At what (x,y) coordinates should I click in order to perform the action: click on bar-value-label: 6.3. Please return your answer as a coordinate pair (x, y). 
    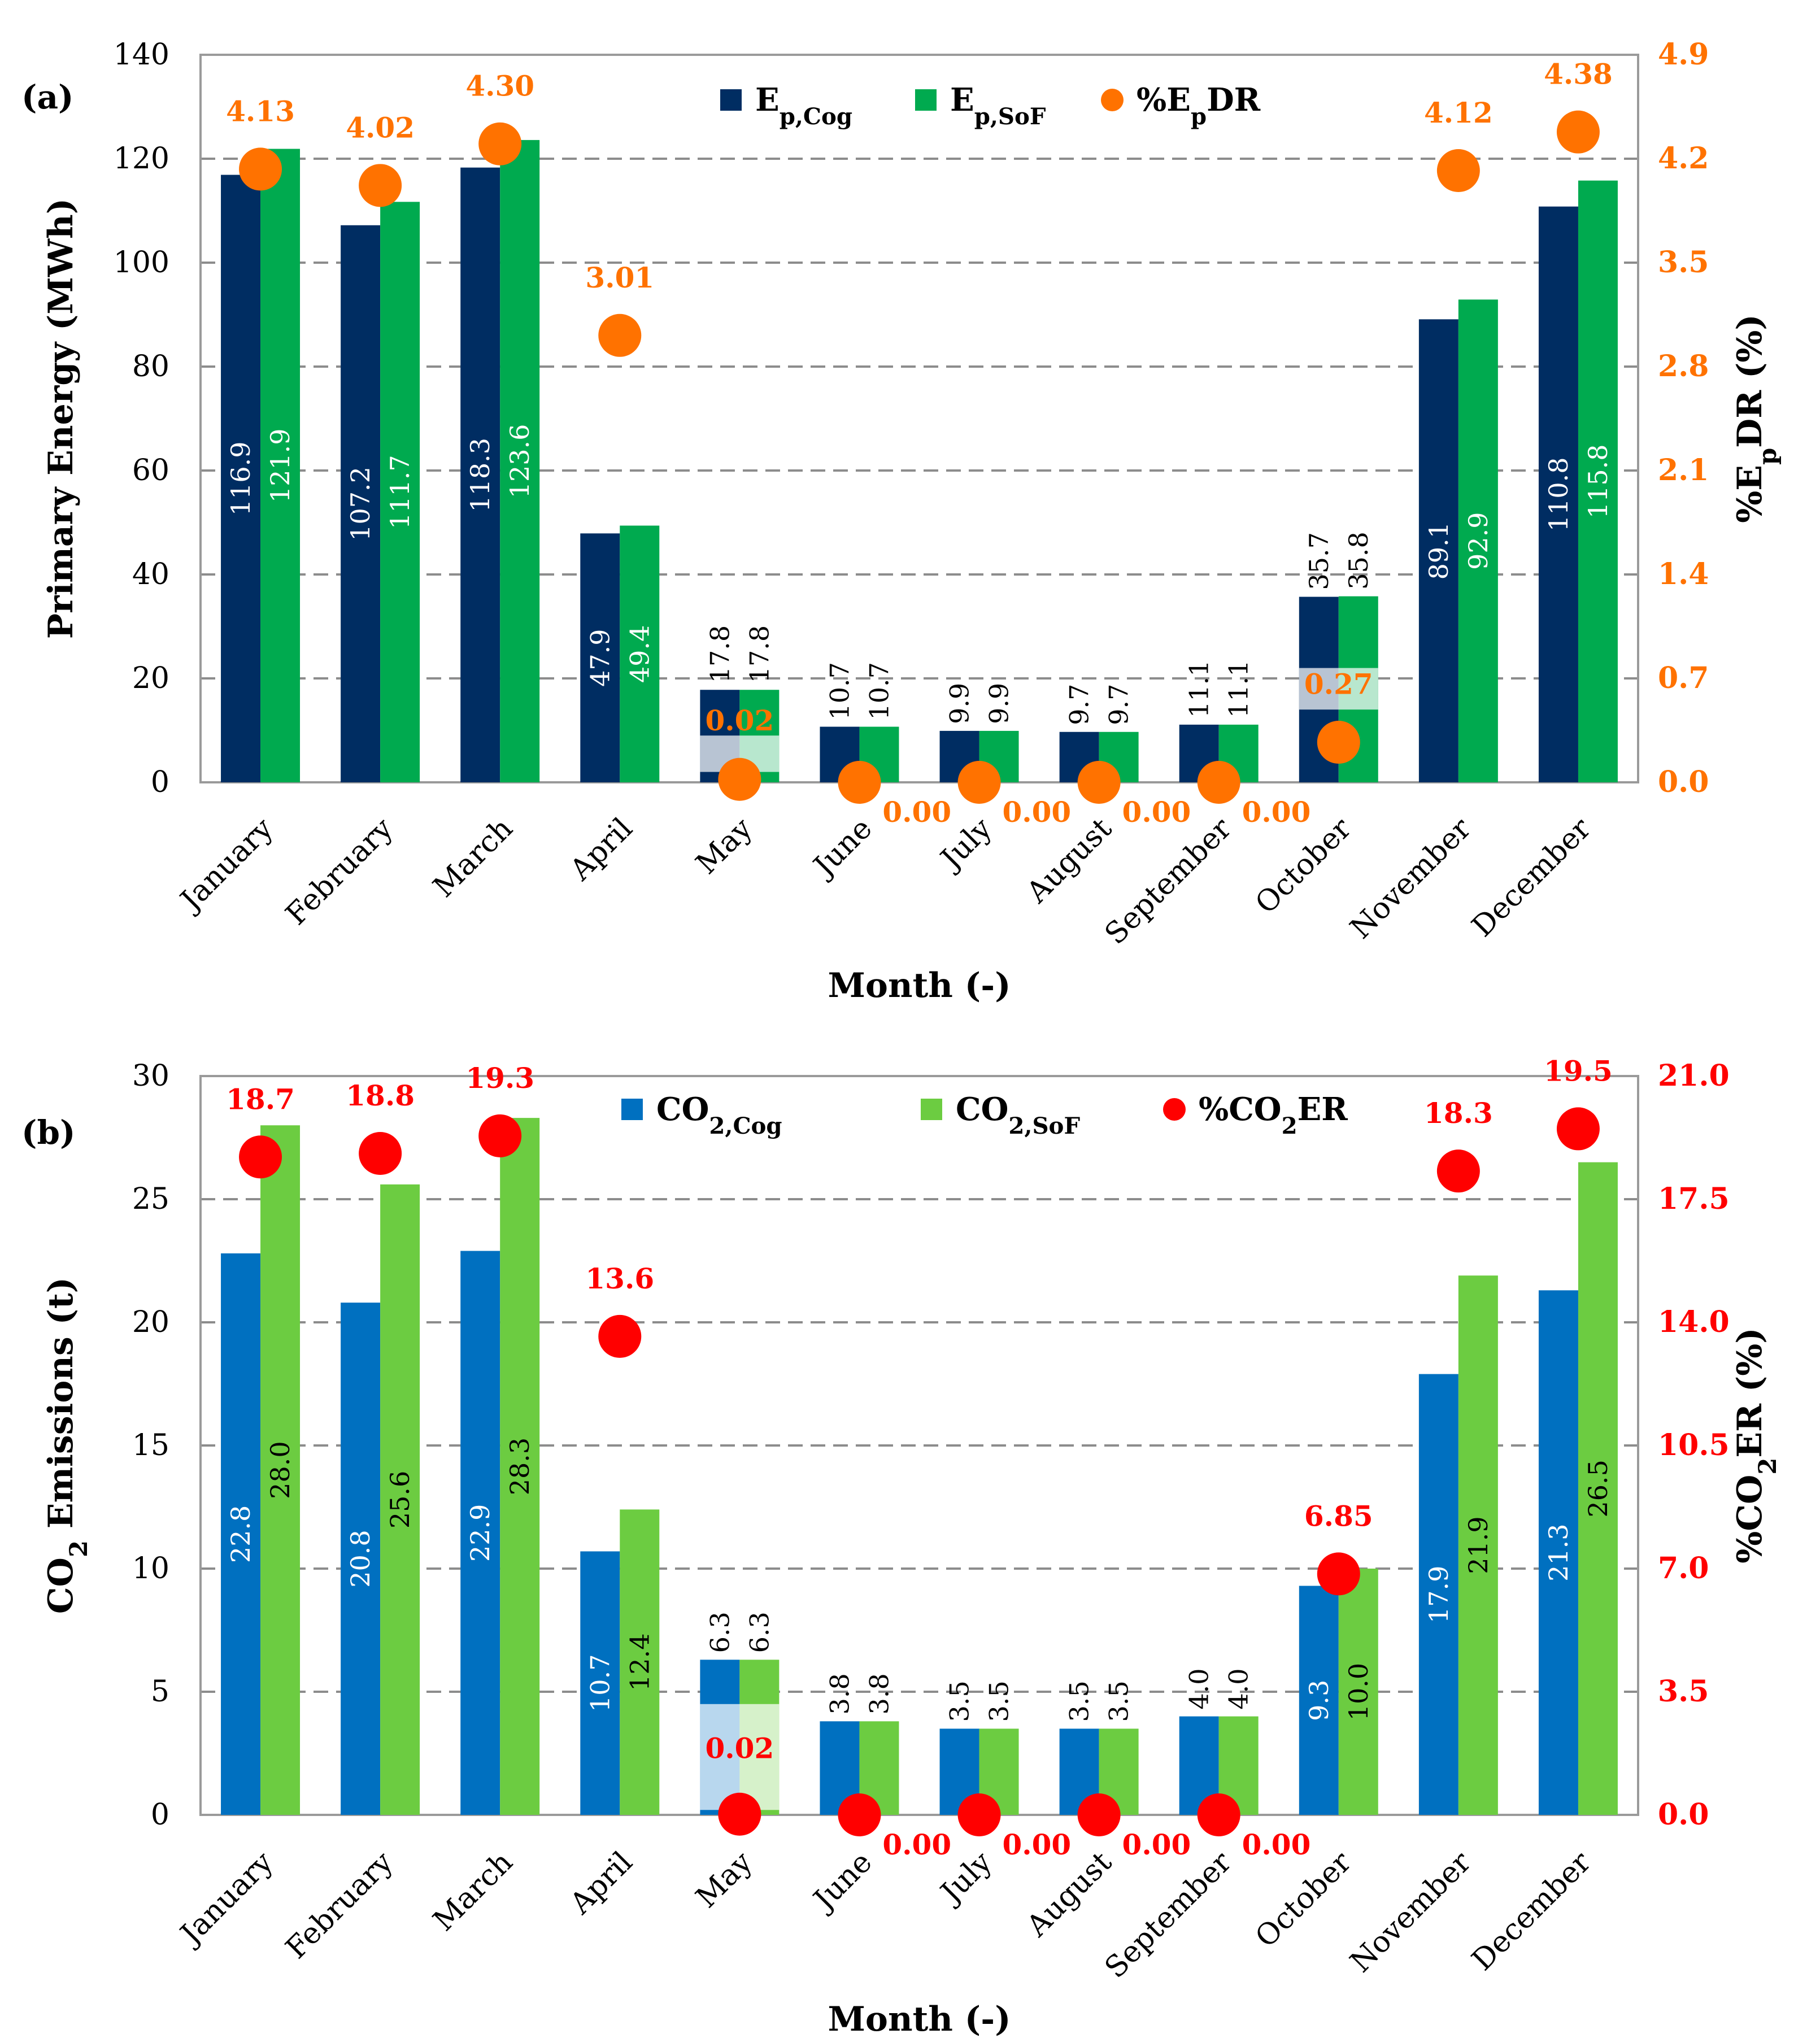
    Looking at the image, I should click on (719, 1632).